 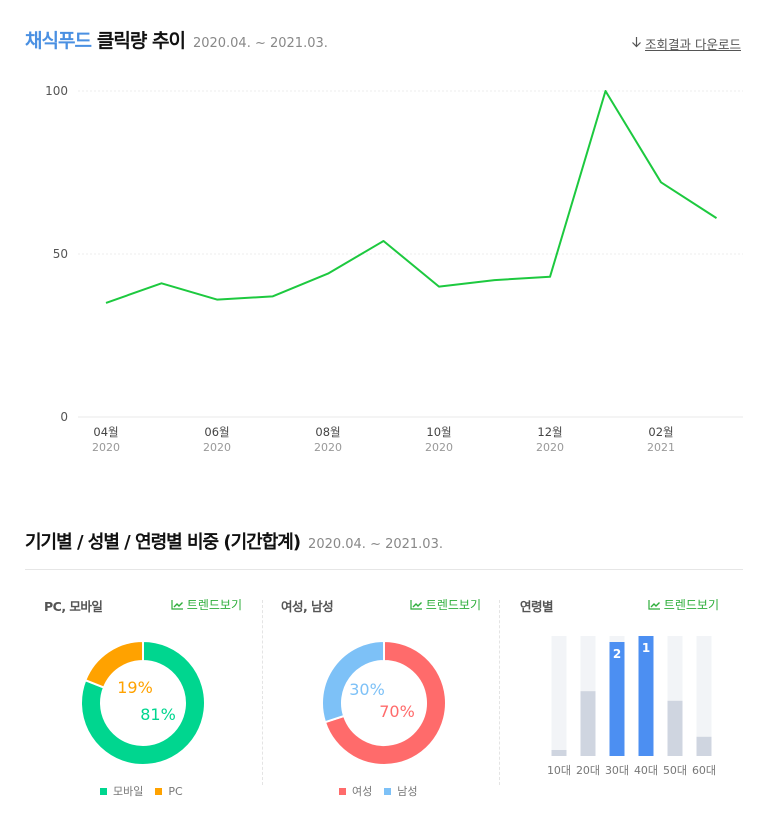 I want to click on age-category-label: 40대, so click(x=646, y=770).